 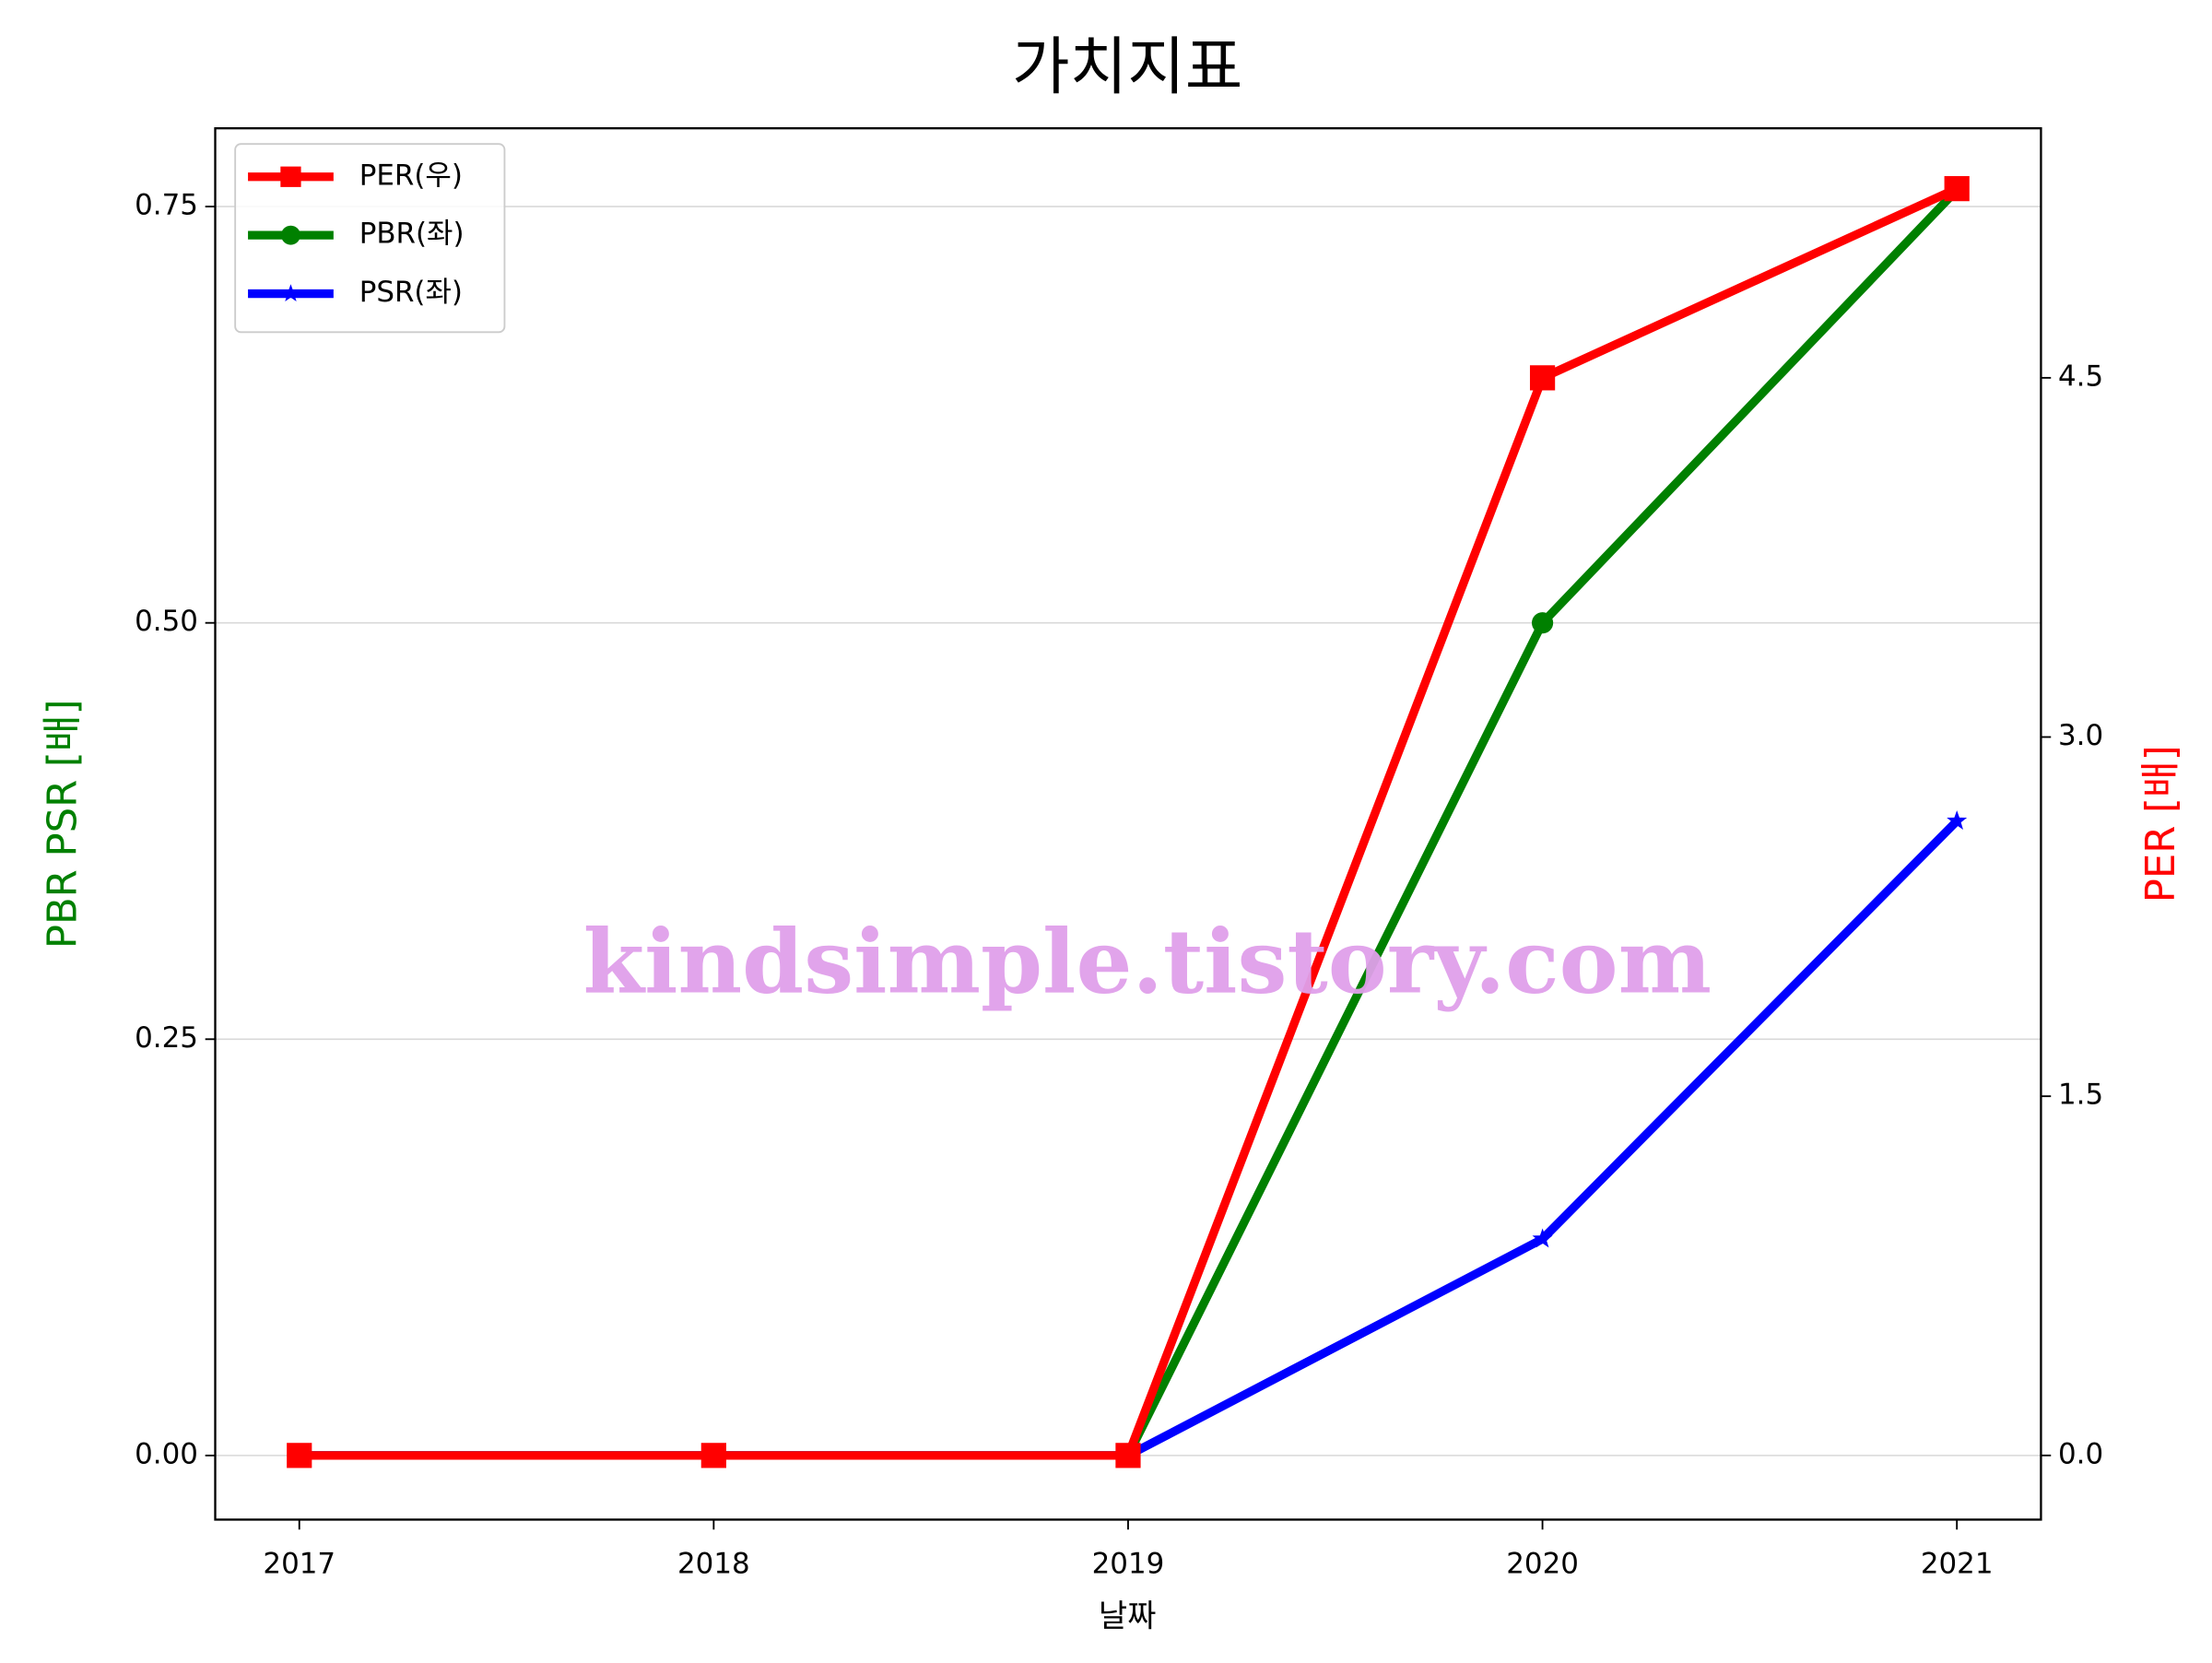 What do you see at coordinates (411, 175) in the screenshot?
I see `legend-label: PER(우)` at bounding box center [411, 175].